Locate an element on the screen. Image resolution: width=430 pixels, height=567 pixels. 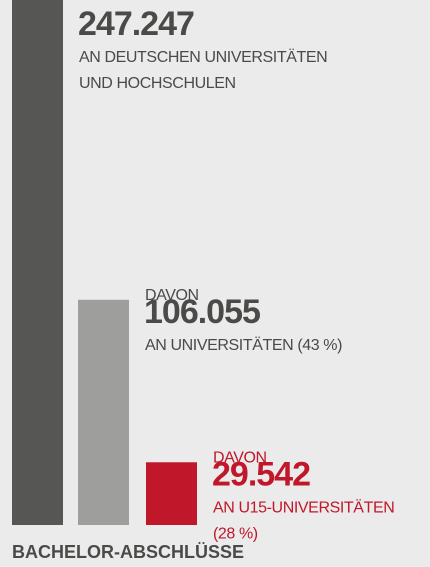
category-label: AN DEUTSCHEN UNIVERSITÄTEN is located at coordinates (203, 57).